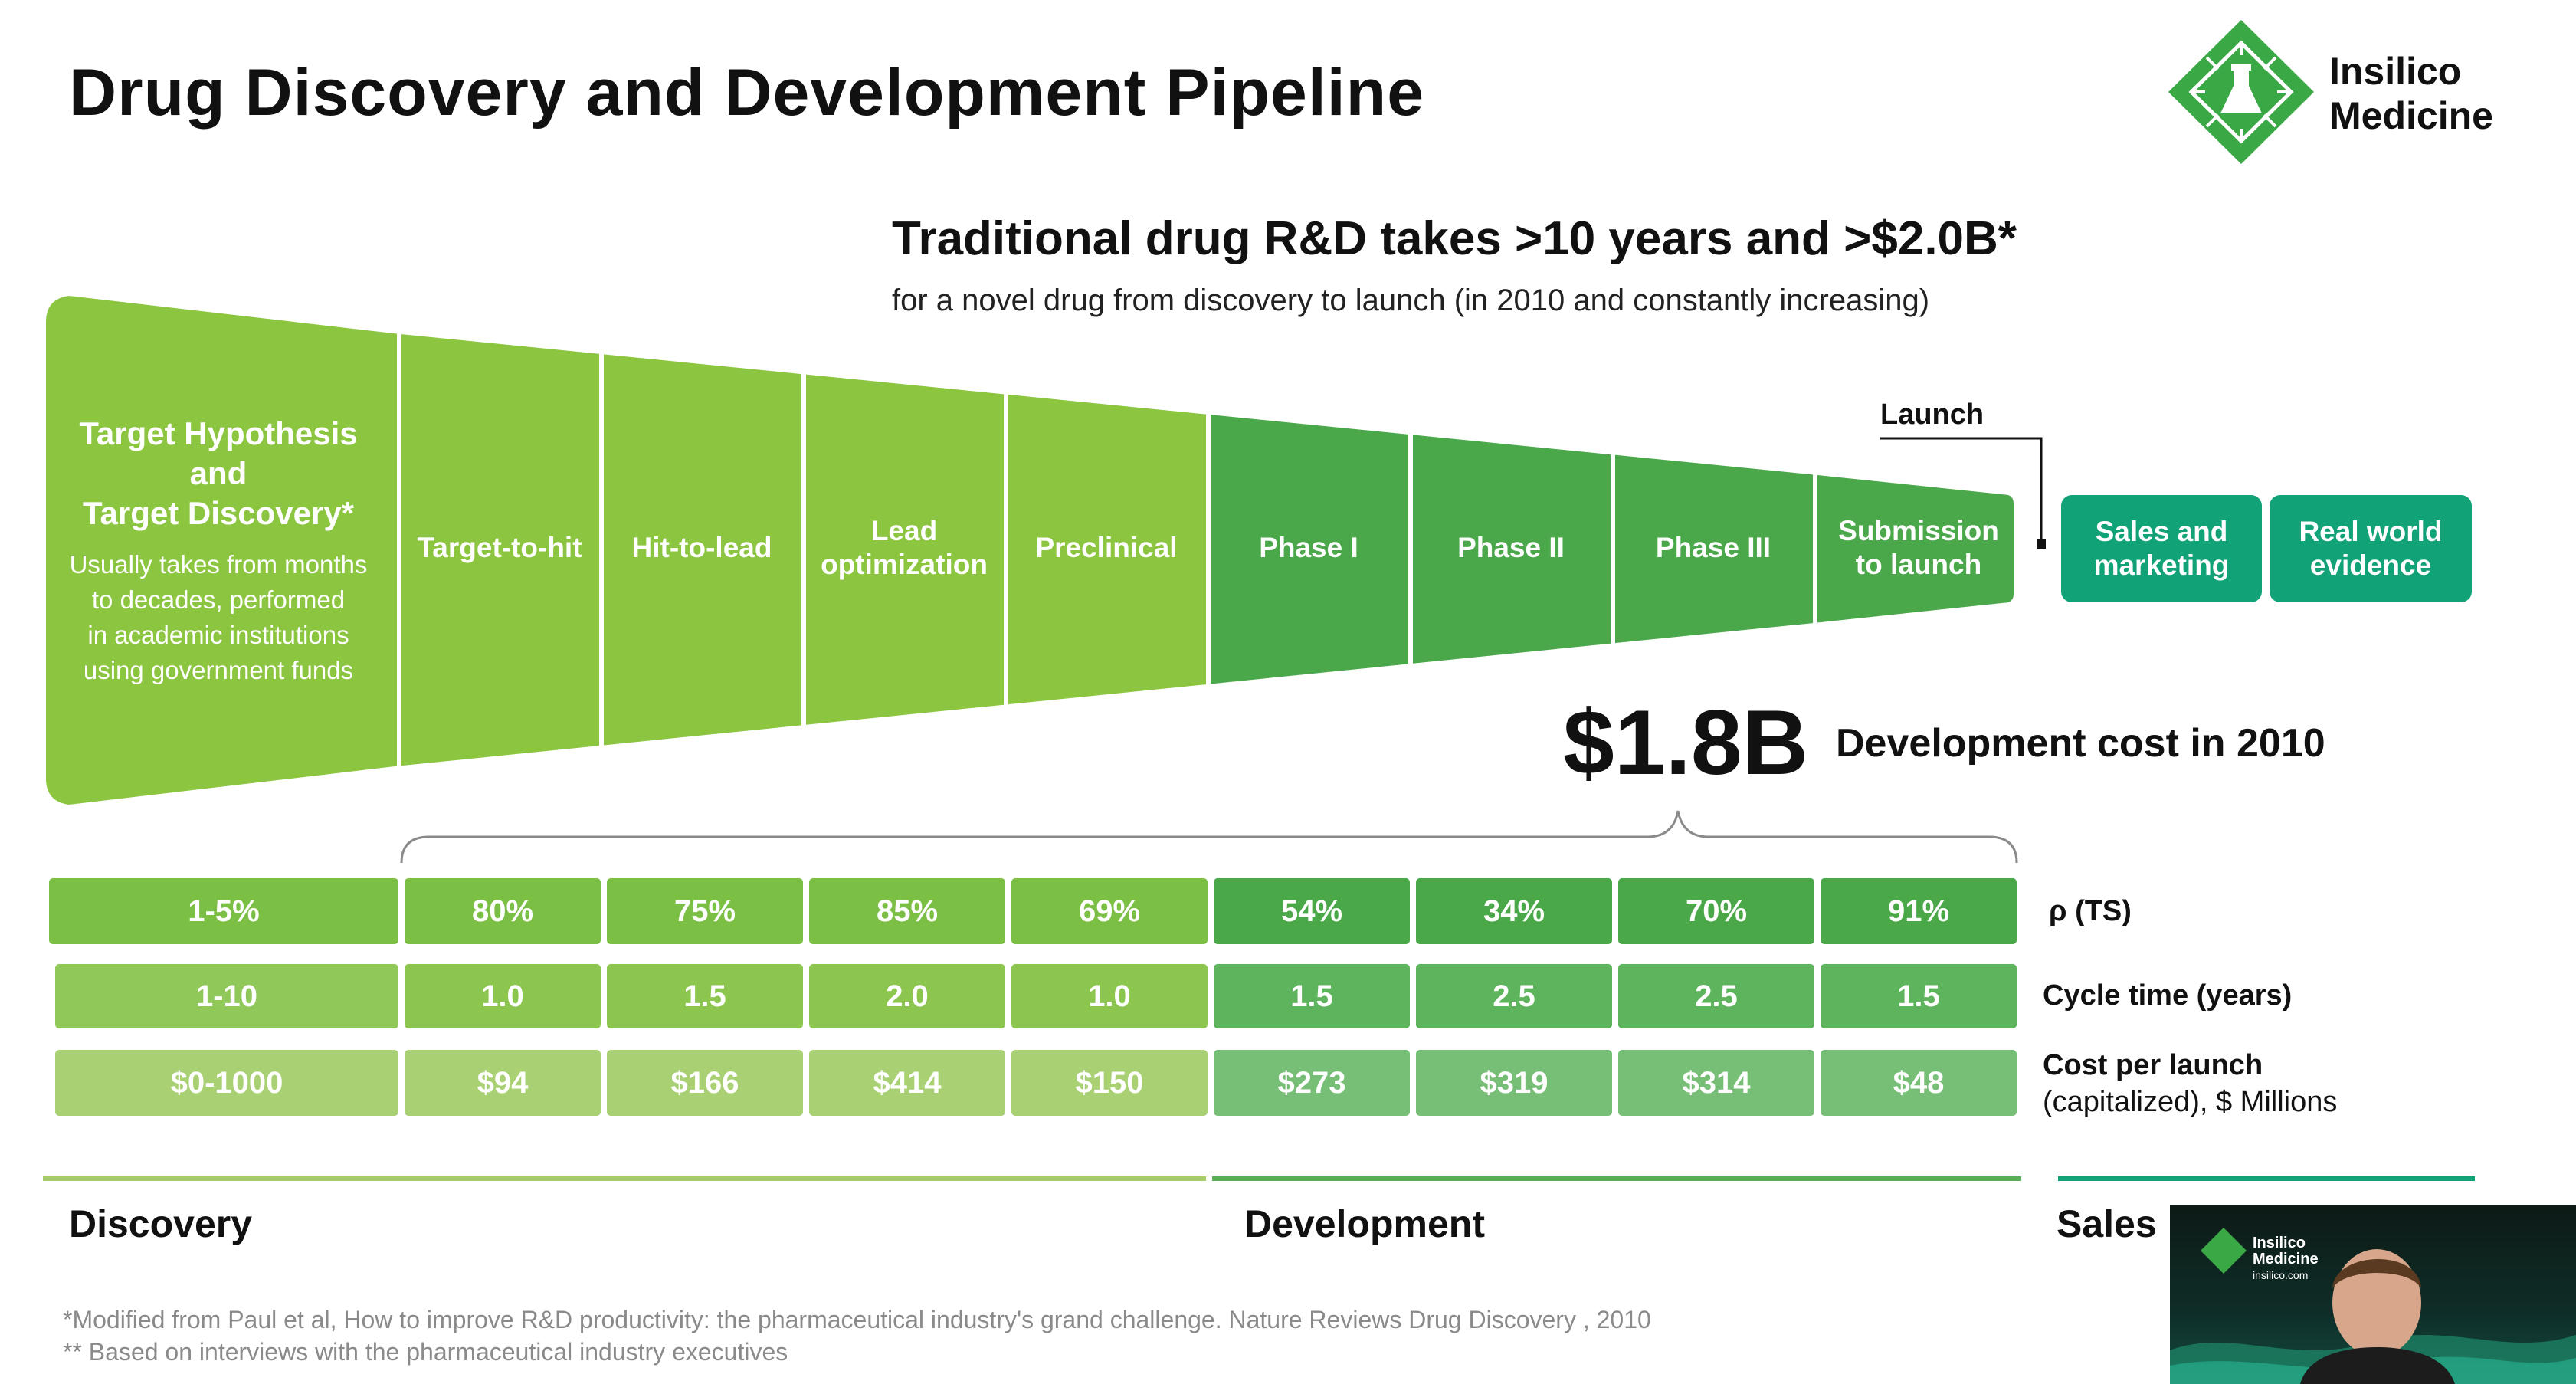 The width and height of the screenshot is (2576, 1384). Describe the element at coordinates (2377, 1273) in the screenshot. I see `presenter-hair` at that location.